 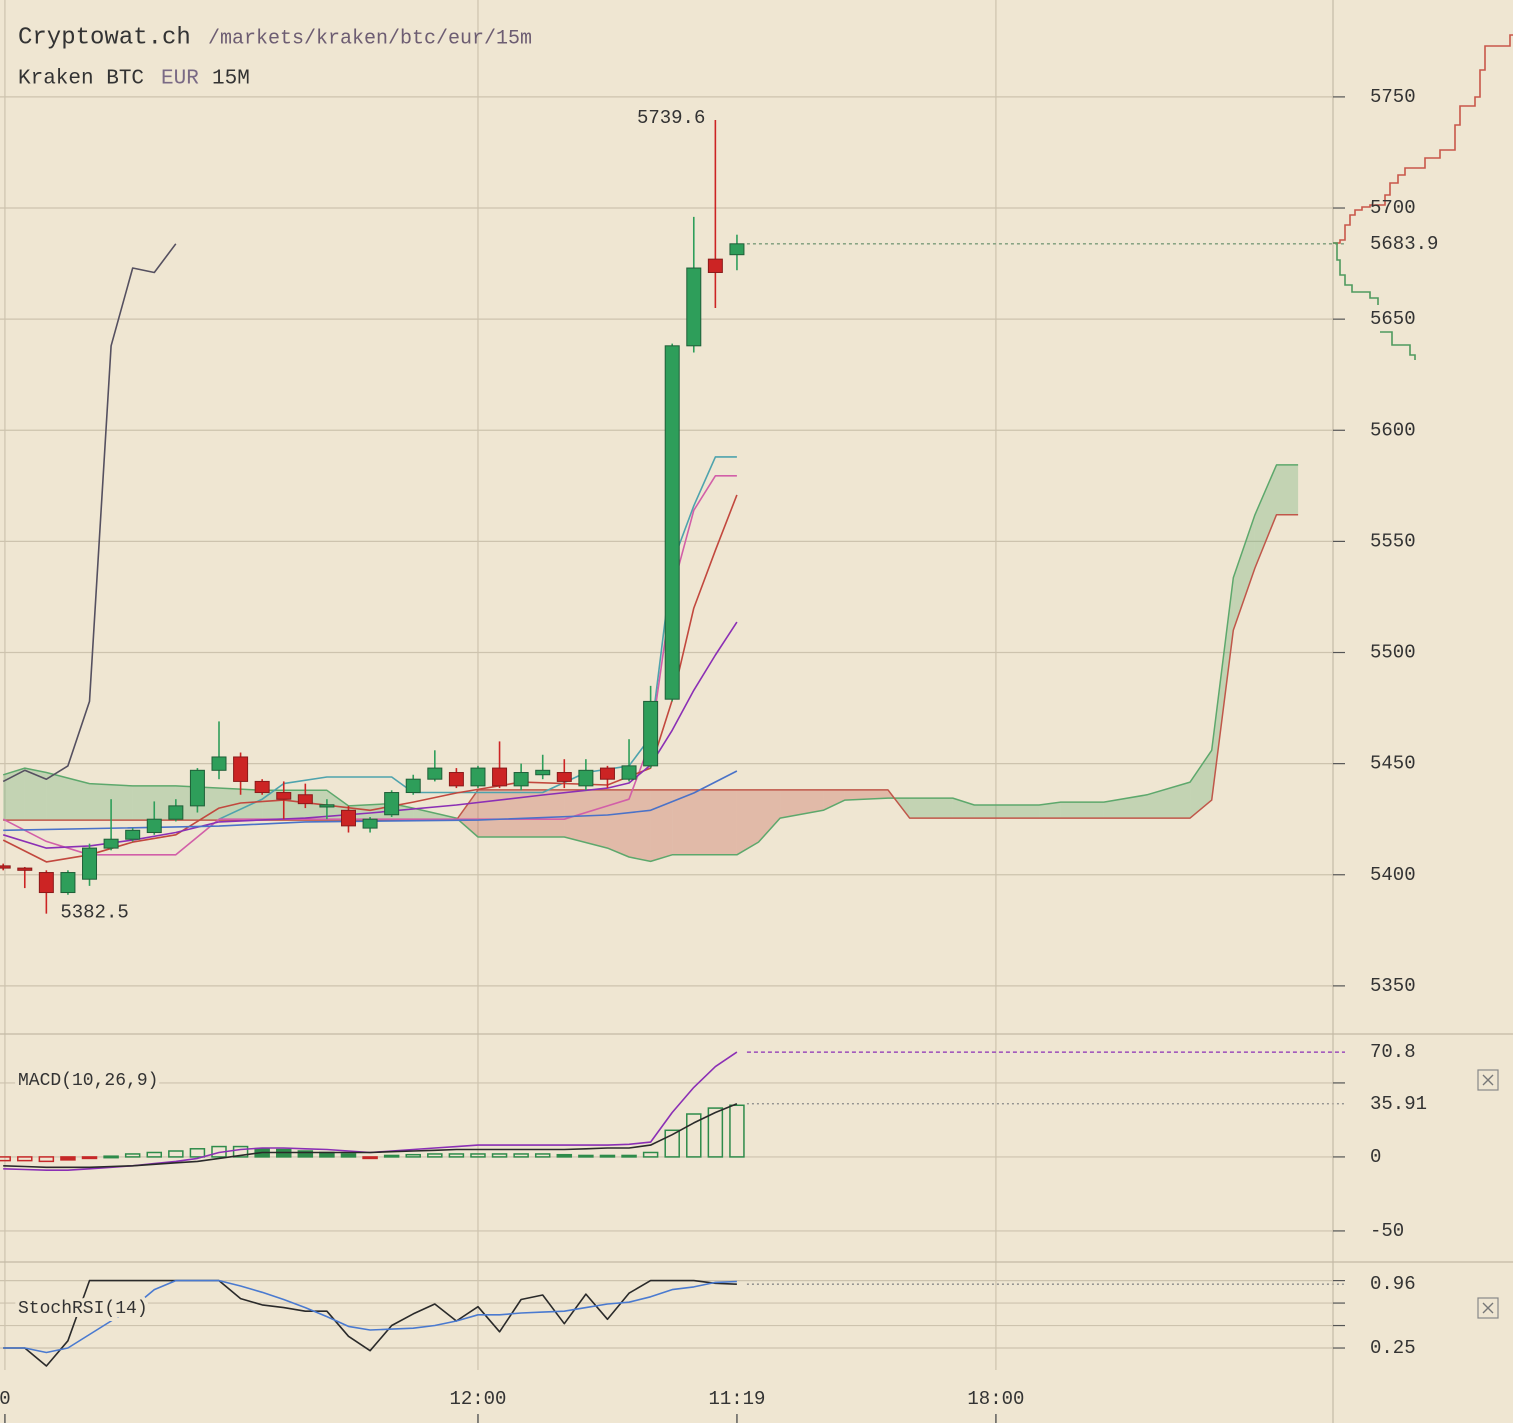 What do you see at coordinates (180, 79) in the screenshot?
I see `quote-currency: EUR` at bounding box center [180, 79].